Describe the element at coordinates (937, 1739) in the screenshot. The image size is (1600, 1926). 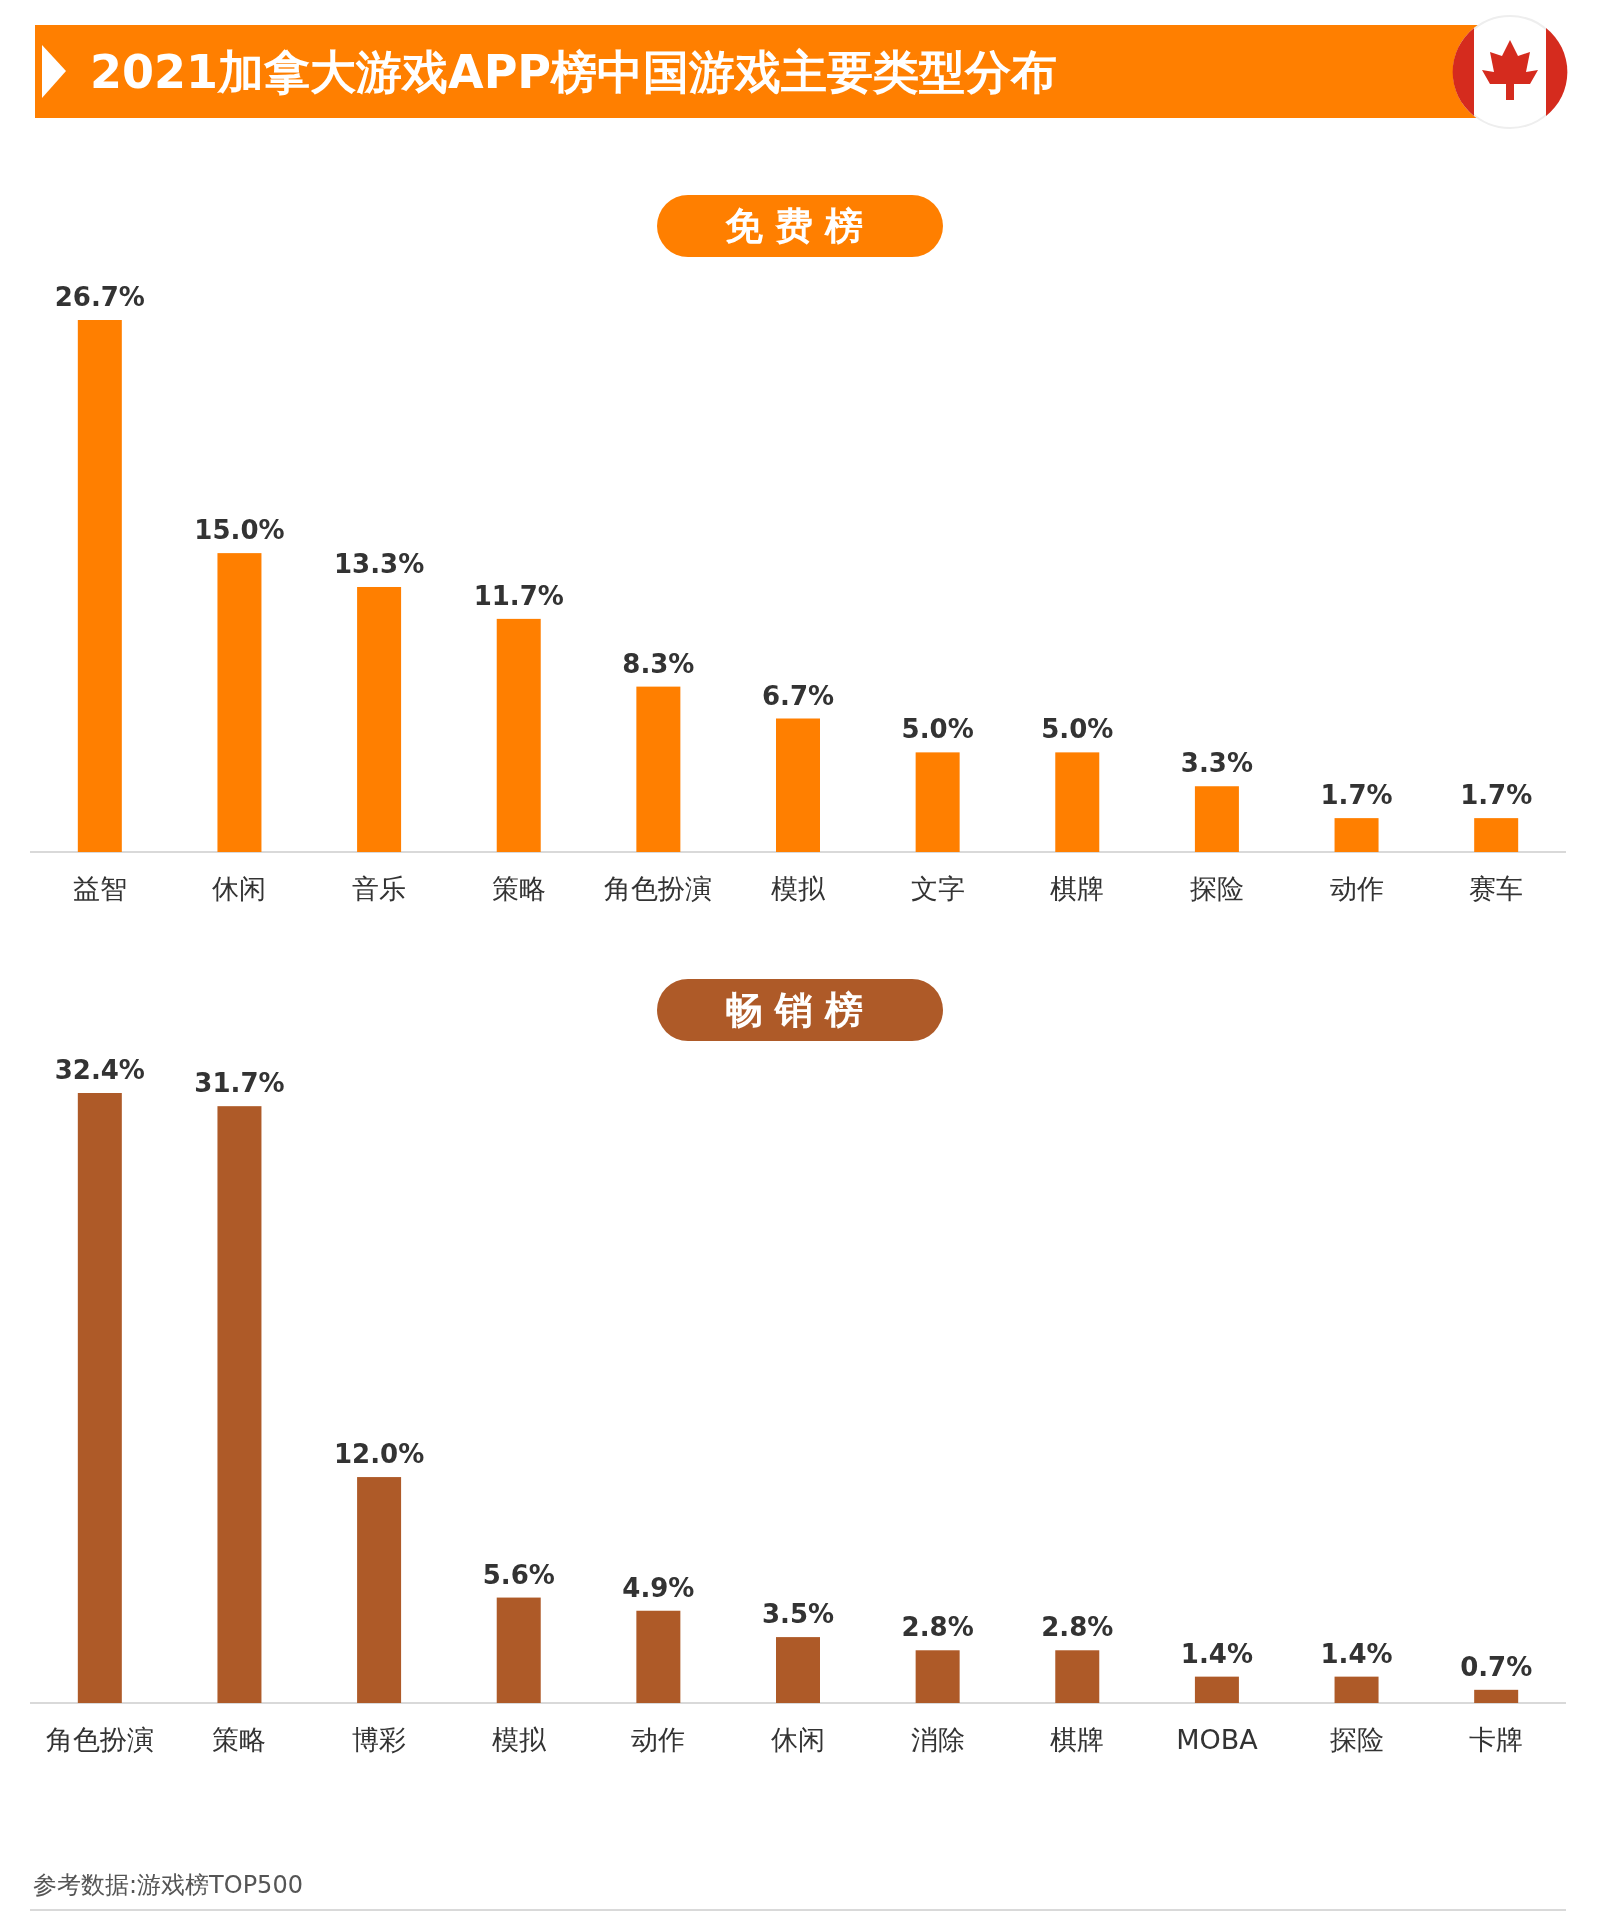
I see `x-tick-label: 消除` at that location.